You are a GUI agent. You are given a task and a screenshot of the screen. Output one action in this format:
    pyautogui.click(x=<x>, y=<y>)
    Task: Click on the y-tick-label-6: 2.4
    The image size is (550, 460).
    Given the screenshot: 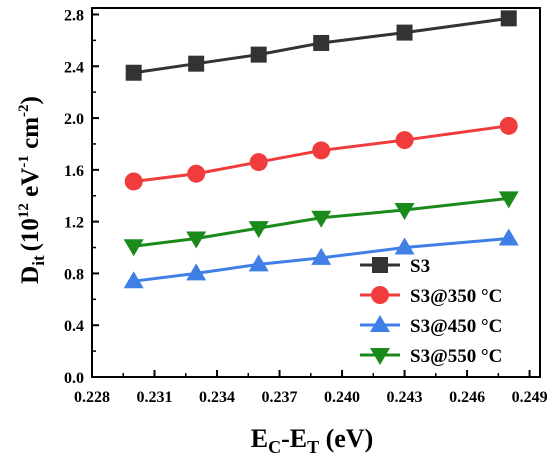 What is the action you would take?
    pyautogui.click(x=74, y=67)
    